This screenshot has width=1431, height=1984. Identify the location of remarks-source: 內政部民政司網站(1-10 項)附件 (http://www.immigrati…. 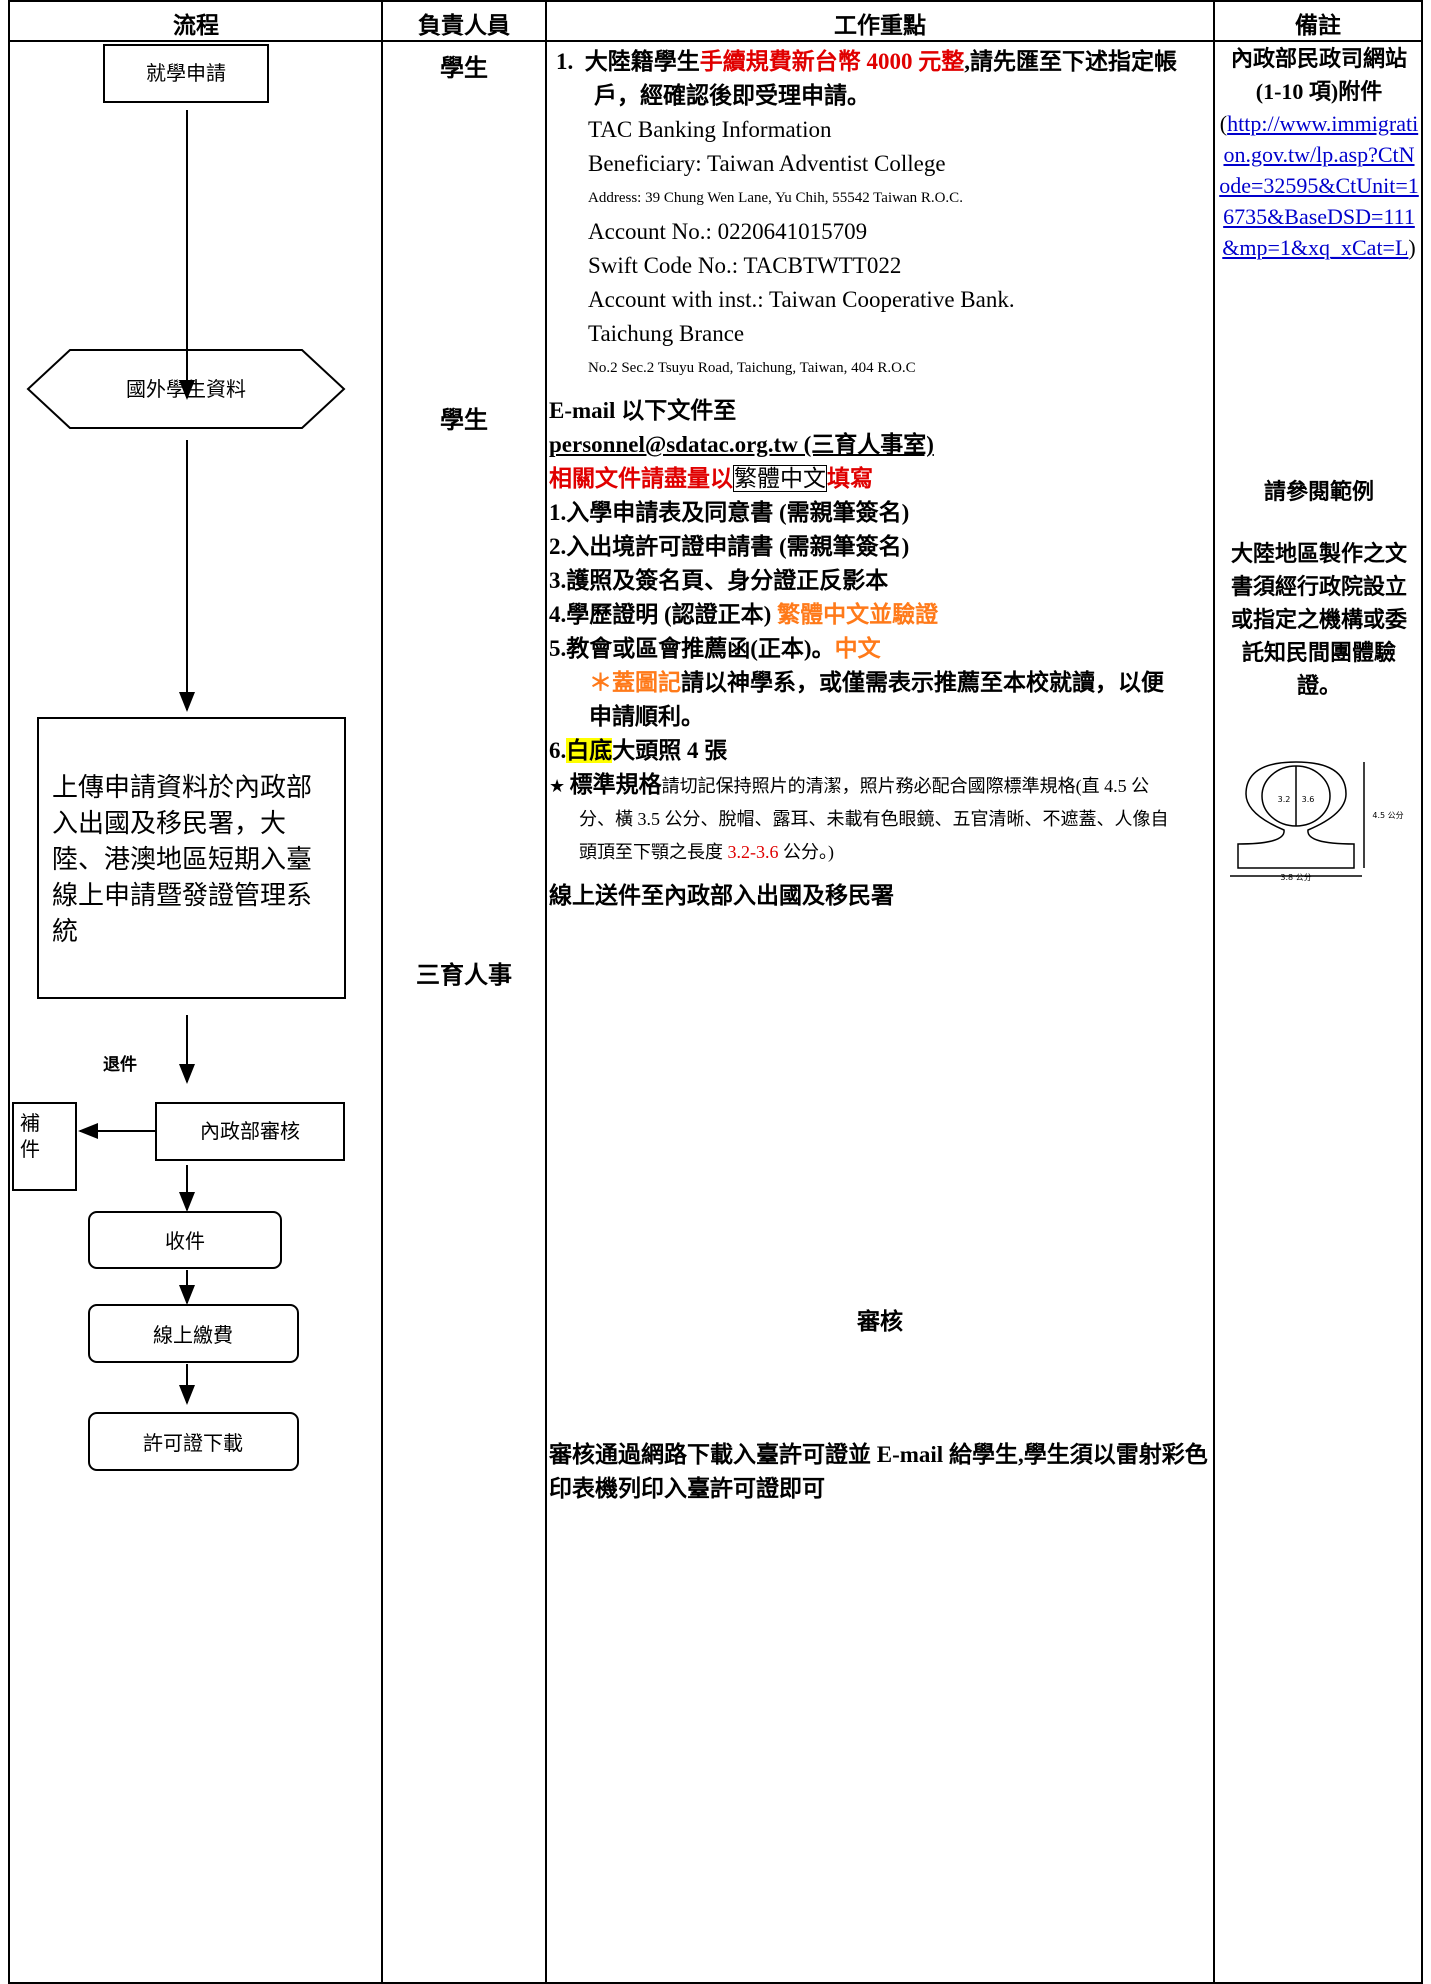
(1319, 152).